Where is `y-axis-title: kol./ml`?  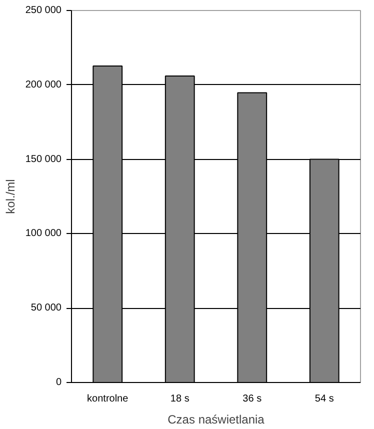 y-axis-title: kol./ml is located at coordinates (10, 196).